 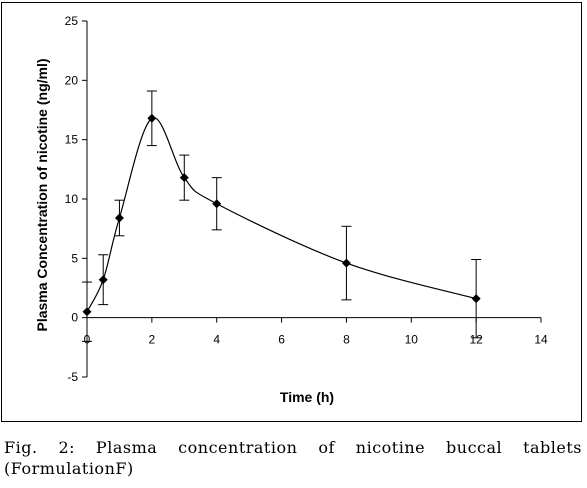 I want to click on caption-line-2: (FormulationF), so click(x=69, y=468).